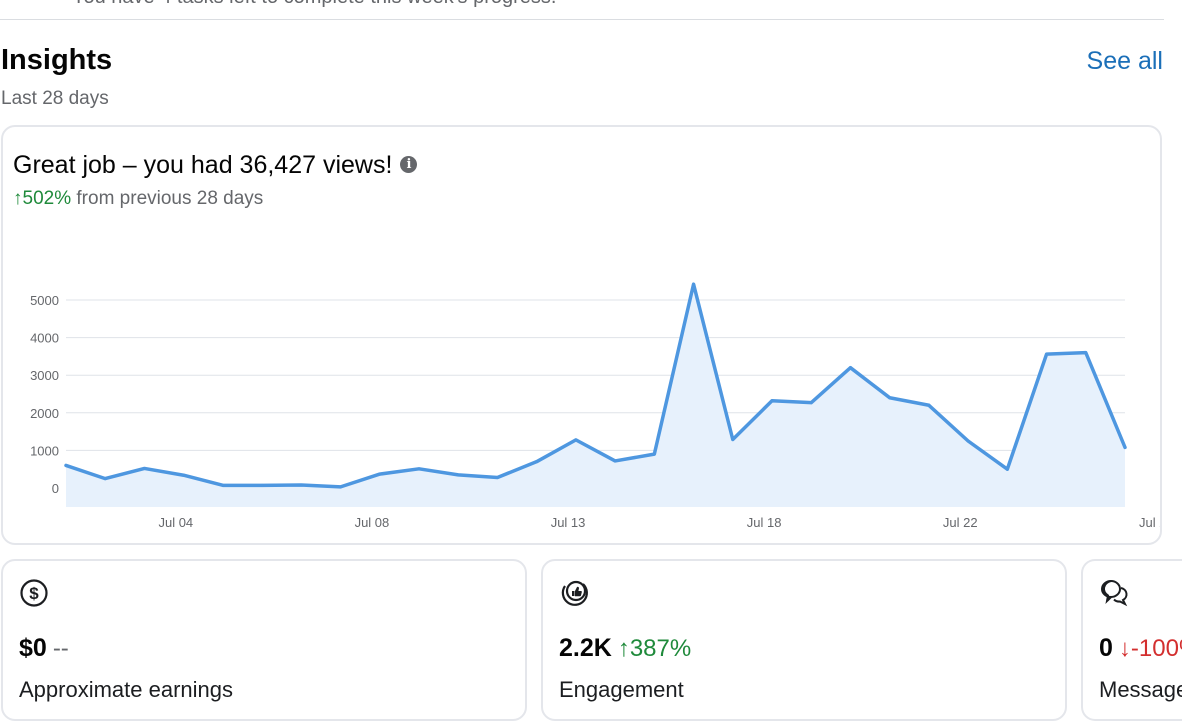 The height and width of the screenshot is (725, 1182). I want to click on x-tick-label: Jul 22, so click(960, 522).